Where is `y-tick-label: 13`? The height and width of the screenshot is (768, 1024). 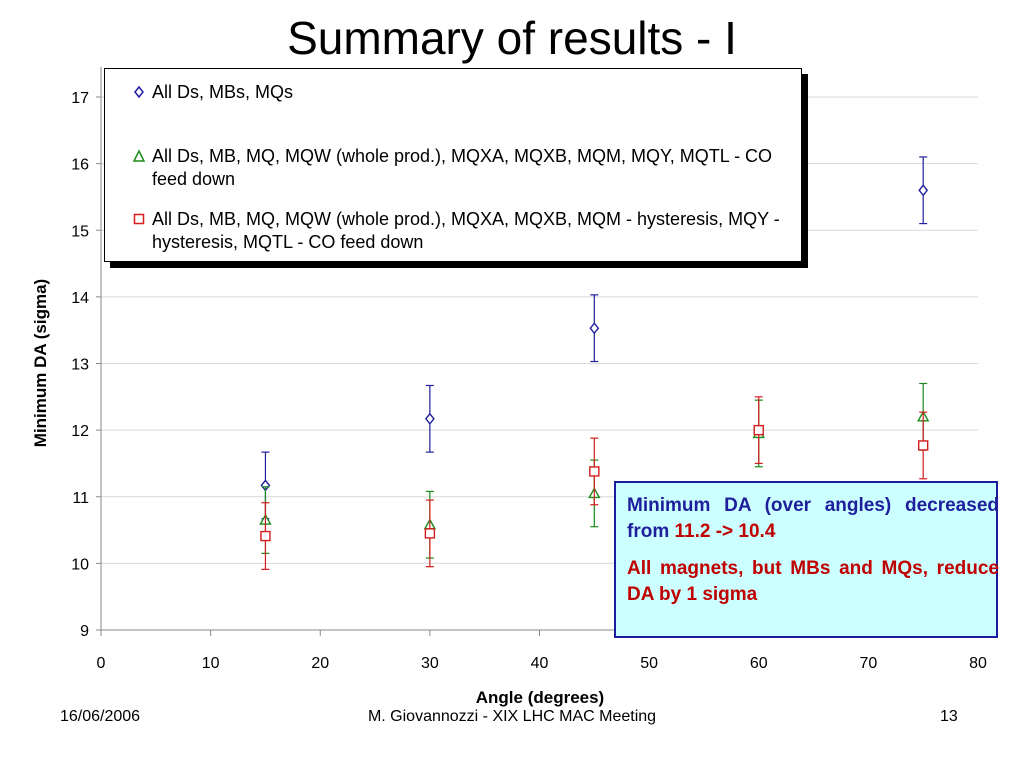 y-tick-label: 13 is located at coordinates (80, 365).